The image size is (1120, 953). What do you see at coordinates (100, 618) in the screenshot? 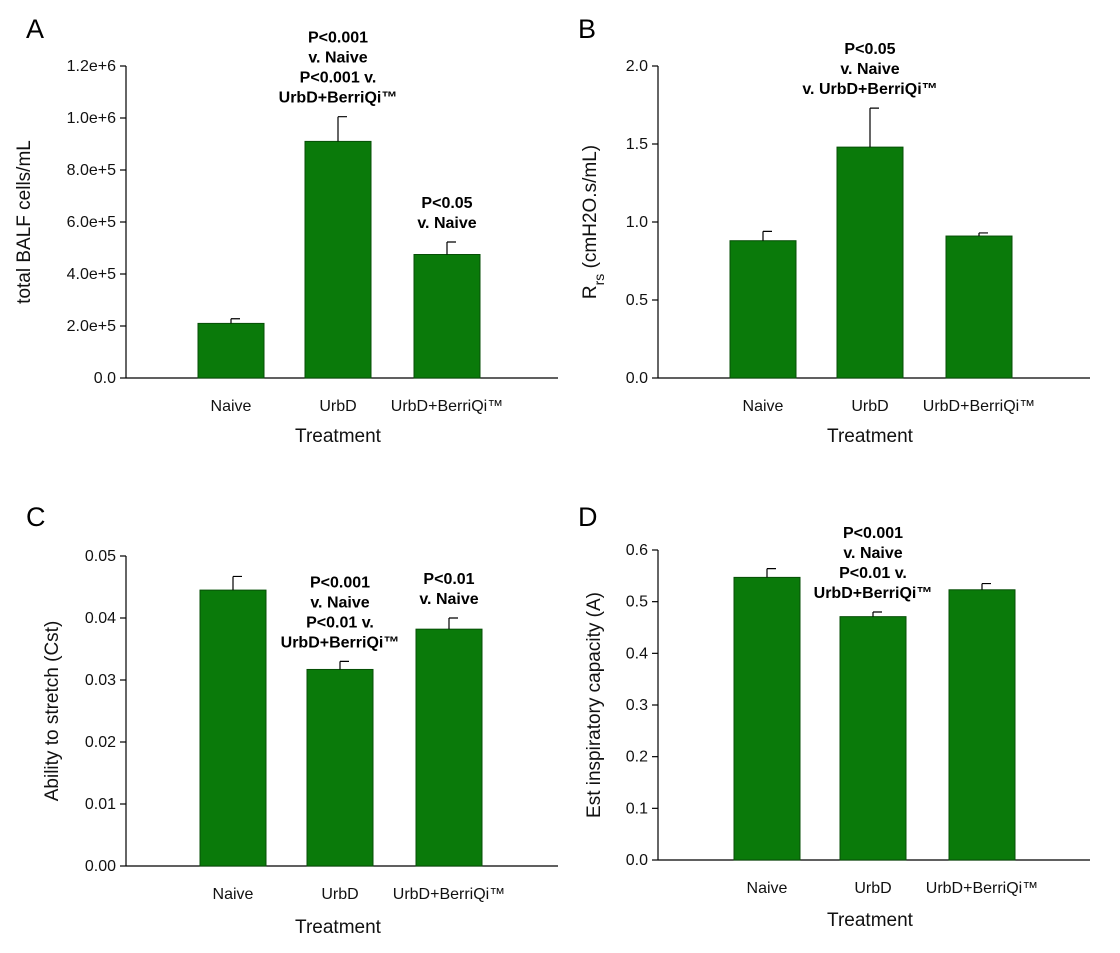
I see `y-tick-label: 0.04` at bounding box center [100, 618].